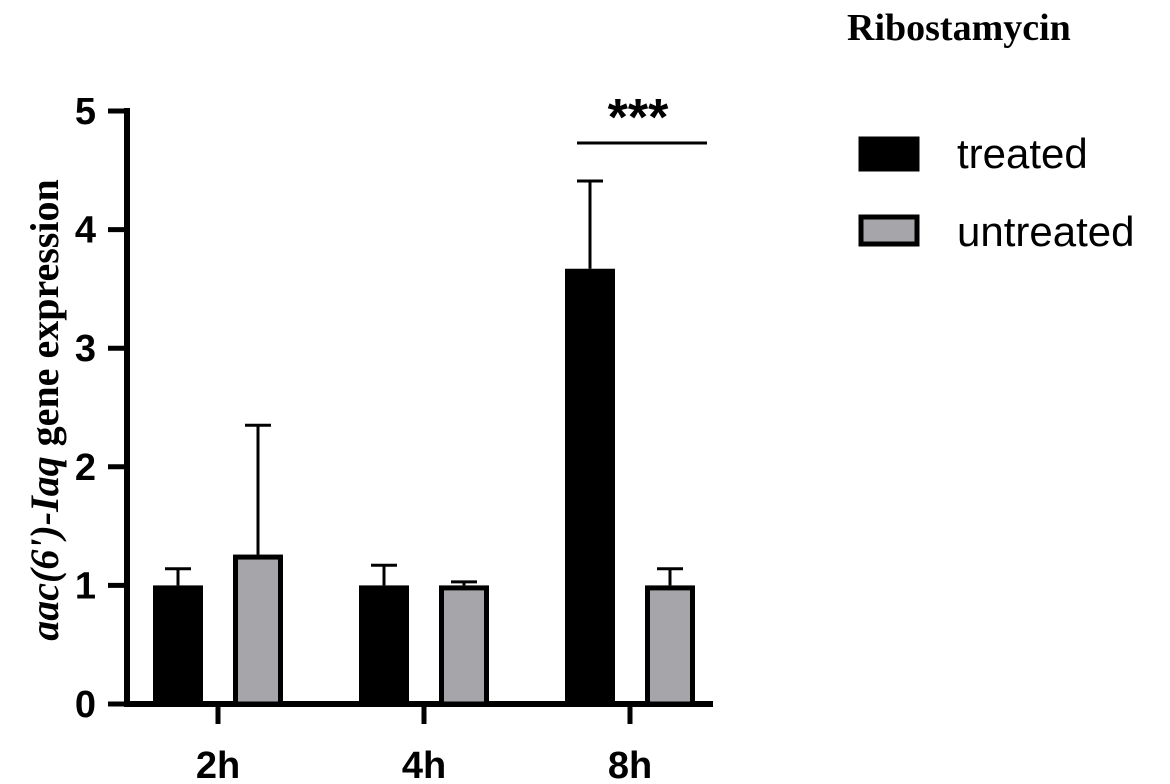 The height and width of the screenshot is (784, 1170). Describe the element at coordinates (996, 192) in the screenshot. I see `legend: treated untreated` at that location.